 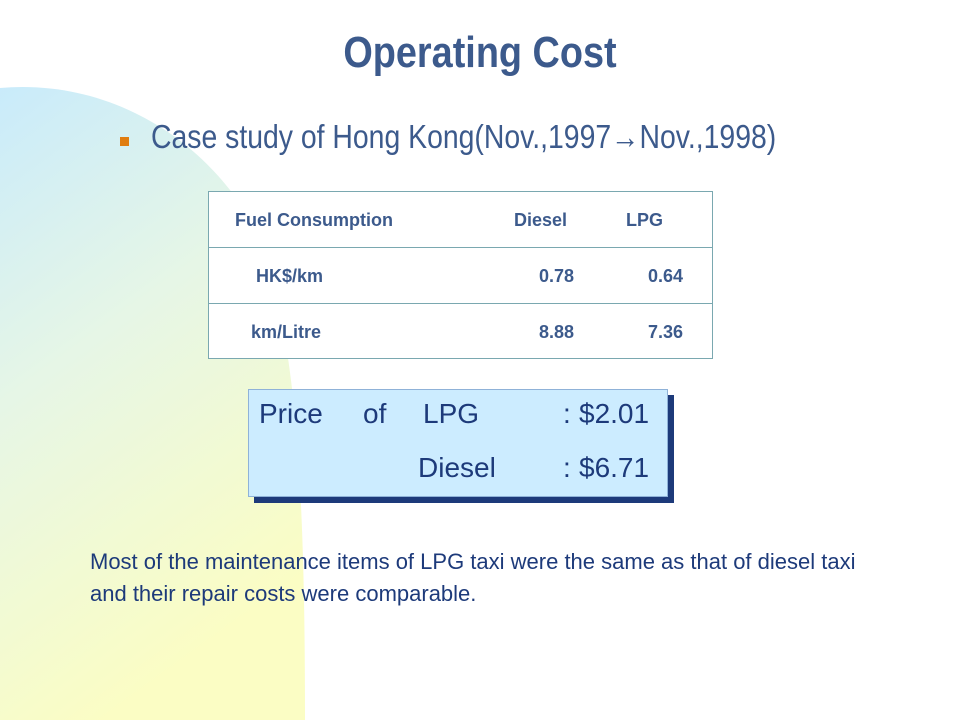 I want to click on lpg-value: 0.64, so click(x=666, y=276).